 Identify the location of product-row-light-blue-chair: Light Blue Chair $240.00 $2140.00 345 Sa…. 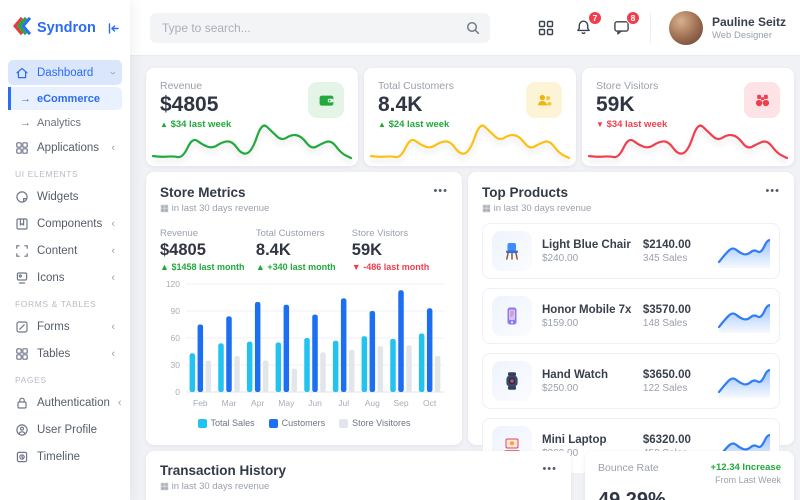
(631, 251).